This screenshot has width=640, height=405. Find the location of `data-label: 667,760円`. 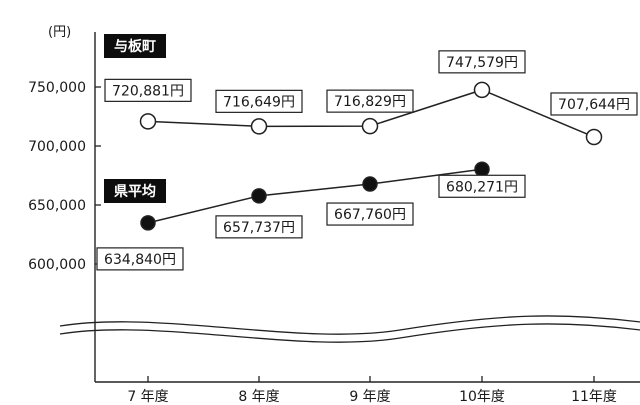

data-label: 667,760円 is located at coordinates (370, 215).